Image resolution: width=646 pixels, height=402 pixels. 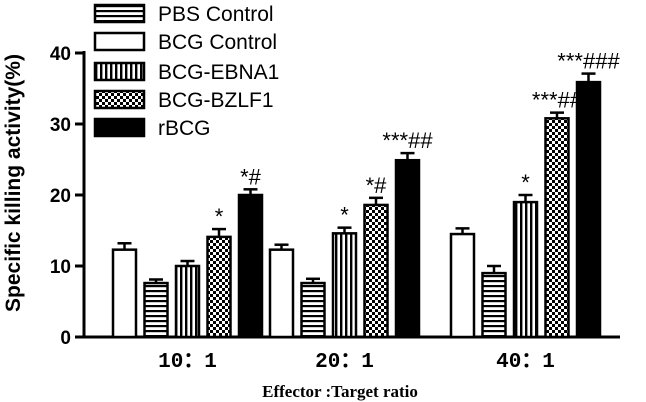 What do you see at coordinates (525, 362) in the screenshot?
I see `x-tick-label: 40：1` at bounding box center [525, 362].